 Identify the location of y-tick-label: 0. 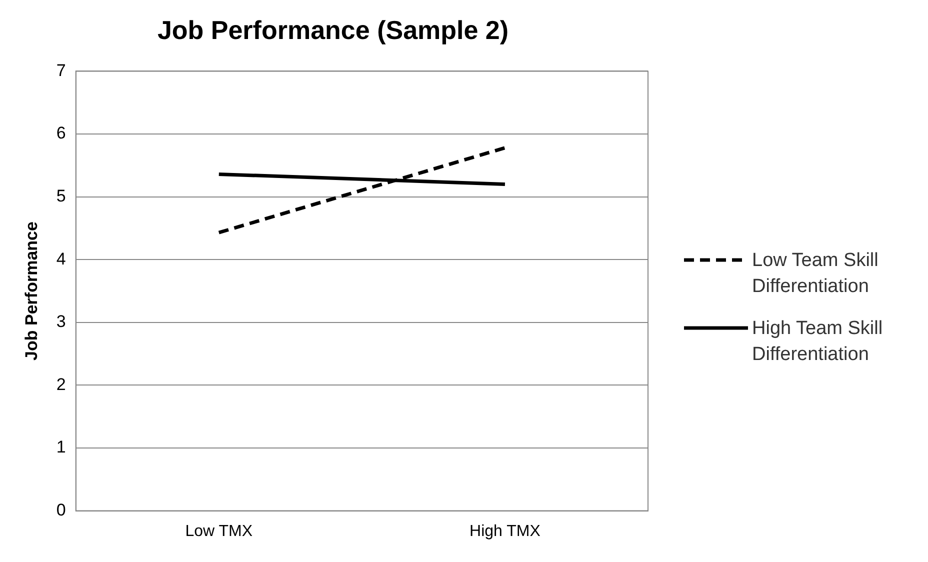
(61, 510).